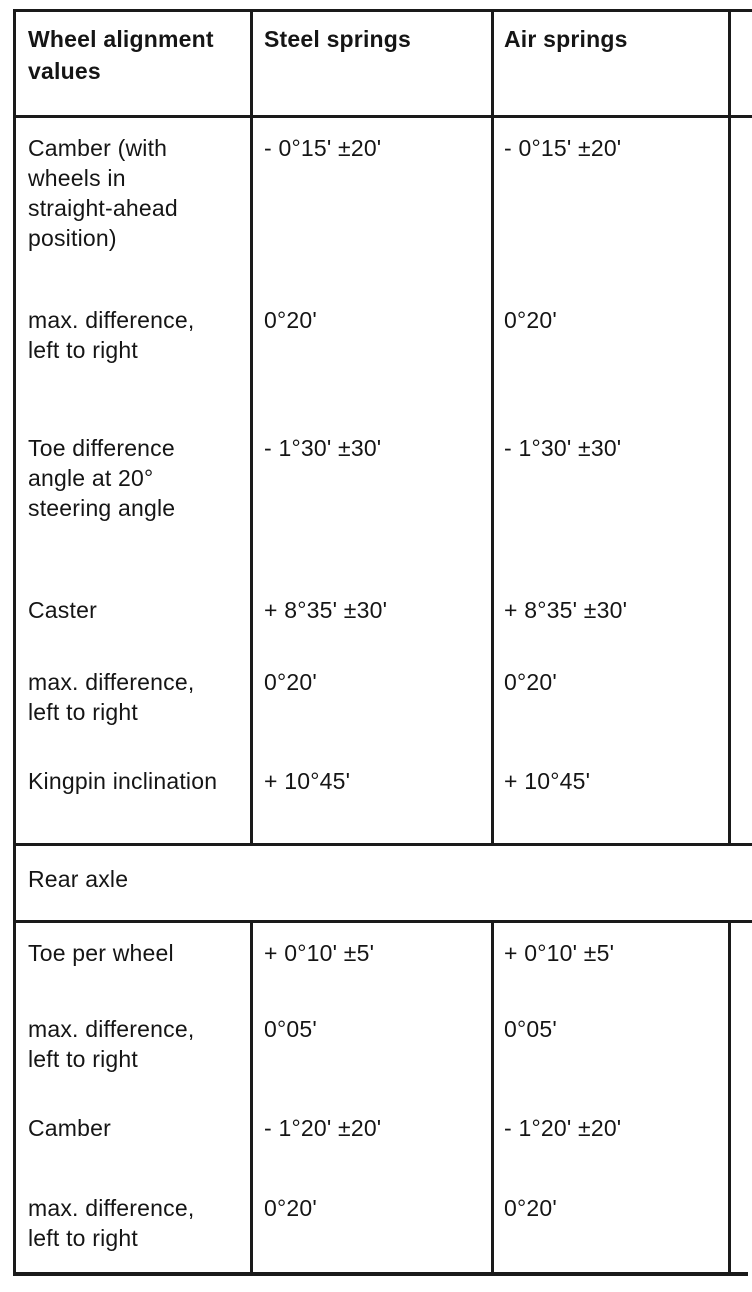 This screenshot has width=752, height=1292. What do you see at coordinates (251, 426) in the screenshot?
I see `column-rule-1-upper` at bounding box center [251, 426].